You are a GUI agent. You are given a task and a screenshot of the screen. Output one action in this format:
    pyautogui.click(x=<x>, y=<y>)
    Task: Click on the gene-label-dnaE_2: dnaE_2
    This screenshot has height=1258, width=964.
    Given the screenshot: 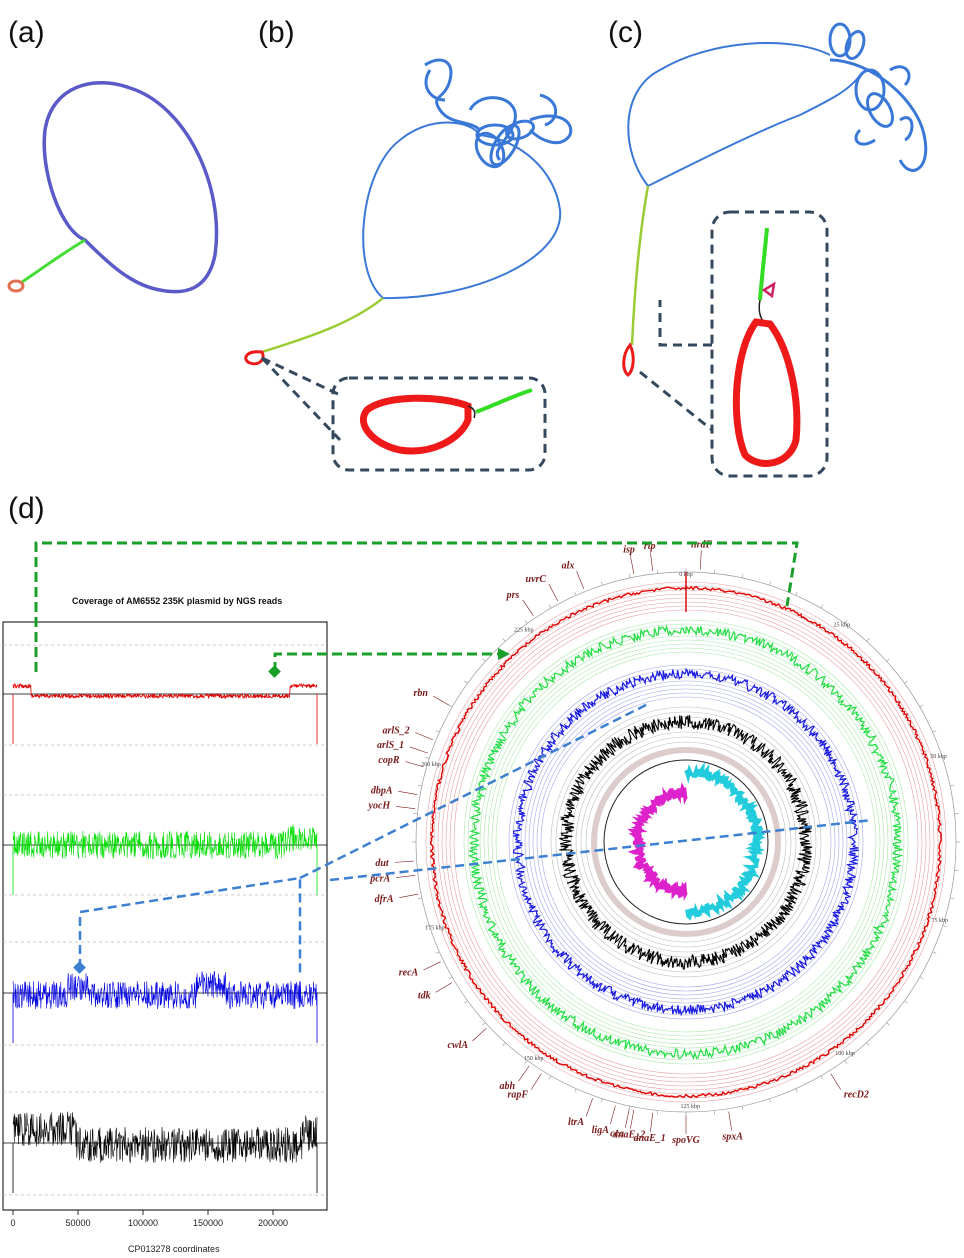 What is the action you would take?
    pyautogui.click(x=629, y=1135)
    